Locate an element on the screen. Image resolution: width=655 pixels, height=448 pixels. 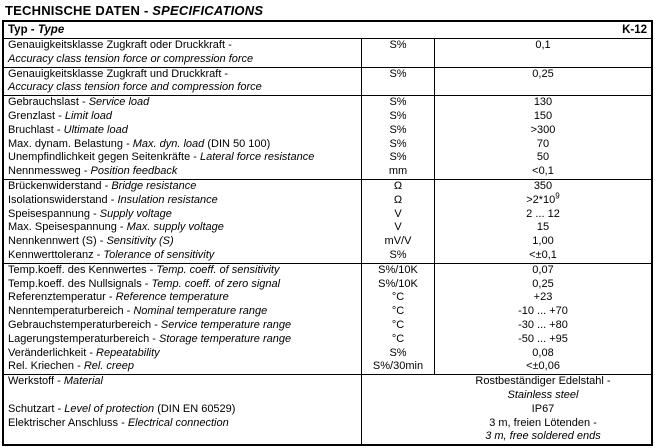
spec-row-value: >300 is located at coordinates (543, 131).